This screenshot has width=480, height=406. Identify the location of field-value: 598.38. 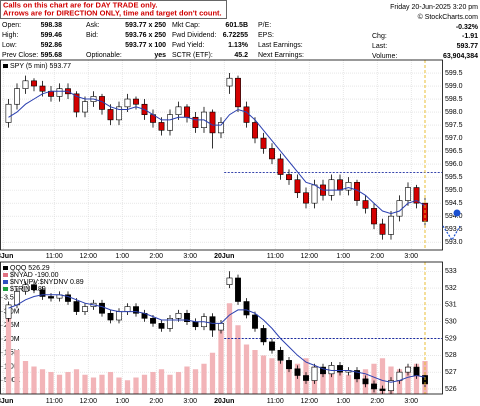
(52, 25).